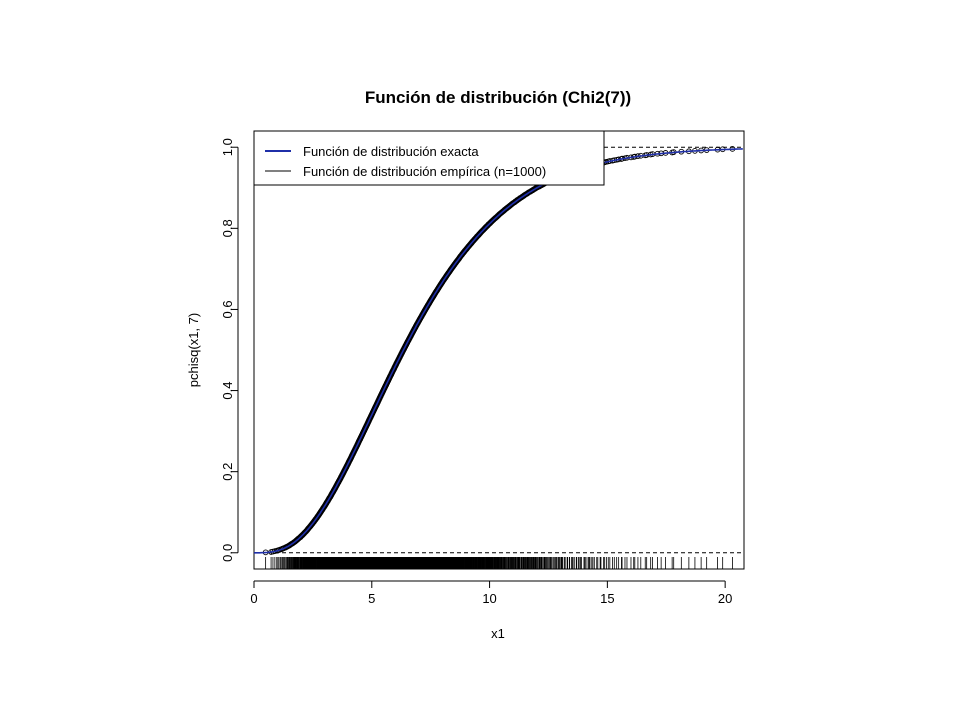 This screenshot has height=720, width=960. I want to click on chart-title: Función de distribución (Chi2(7)), so click(498, 97).